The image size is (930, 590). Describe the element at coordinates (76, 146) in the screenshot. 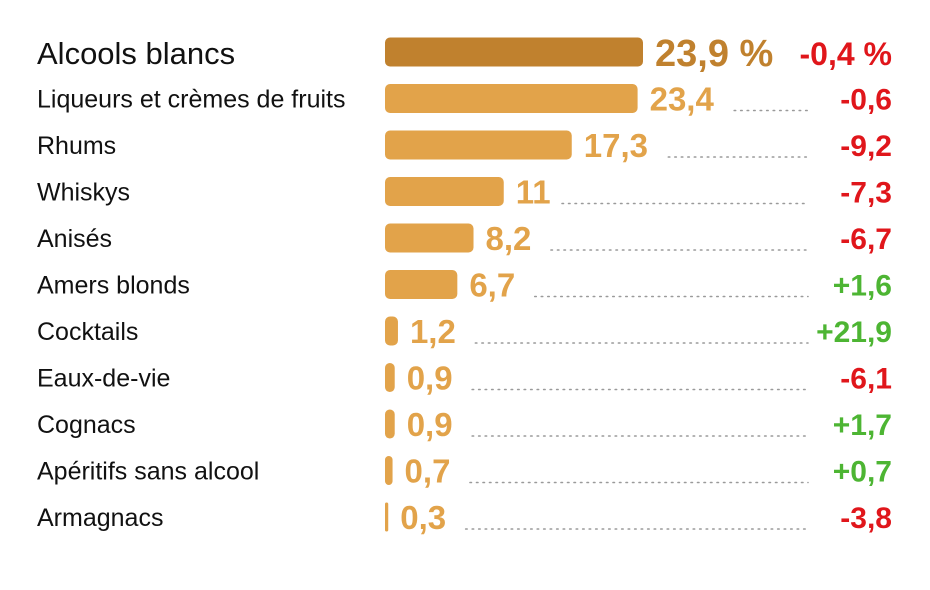

I see `category-label: Rhums` at that location.